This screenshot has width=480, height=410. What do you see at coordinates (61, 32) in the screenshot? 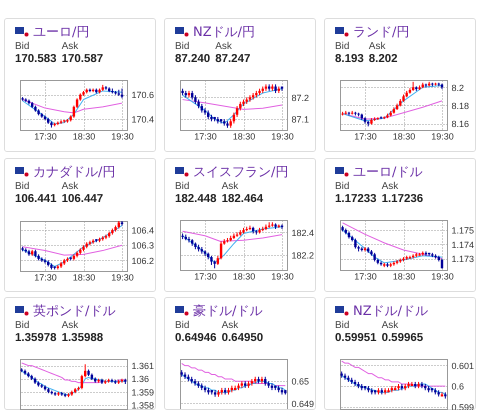
I see `chart-title: ユーロ/円` at bounding box center [61, 32].